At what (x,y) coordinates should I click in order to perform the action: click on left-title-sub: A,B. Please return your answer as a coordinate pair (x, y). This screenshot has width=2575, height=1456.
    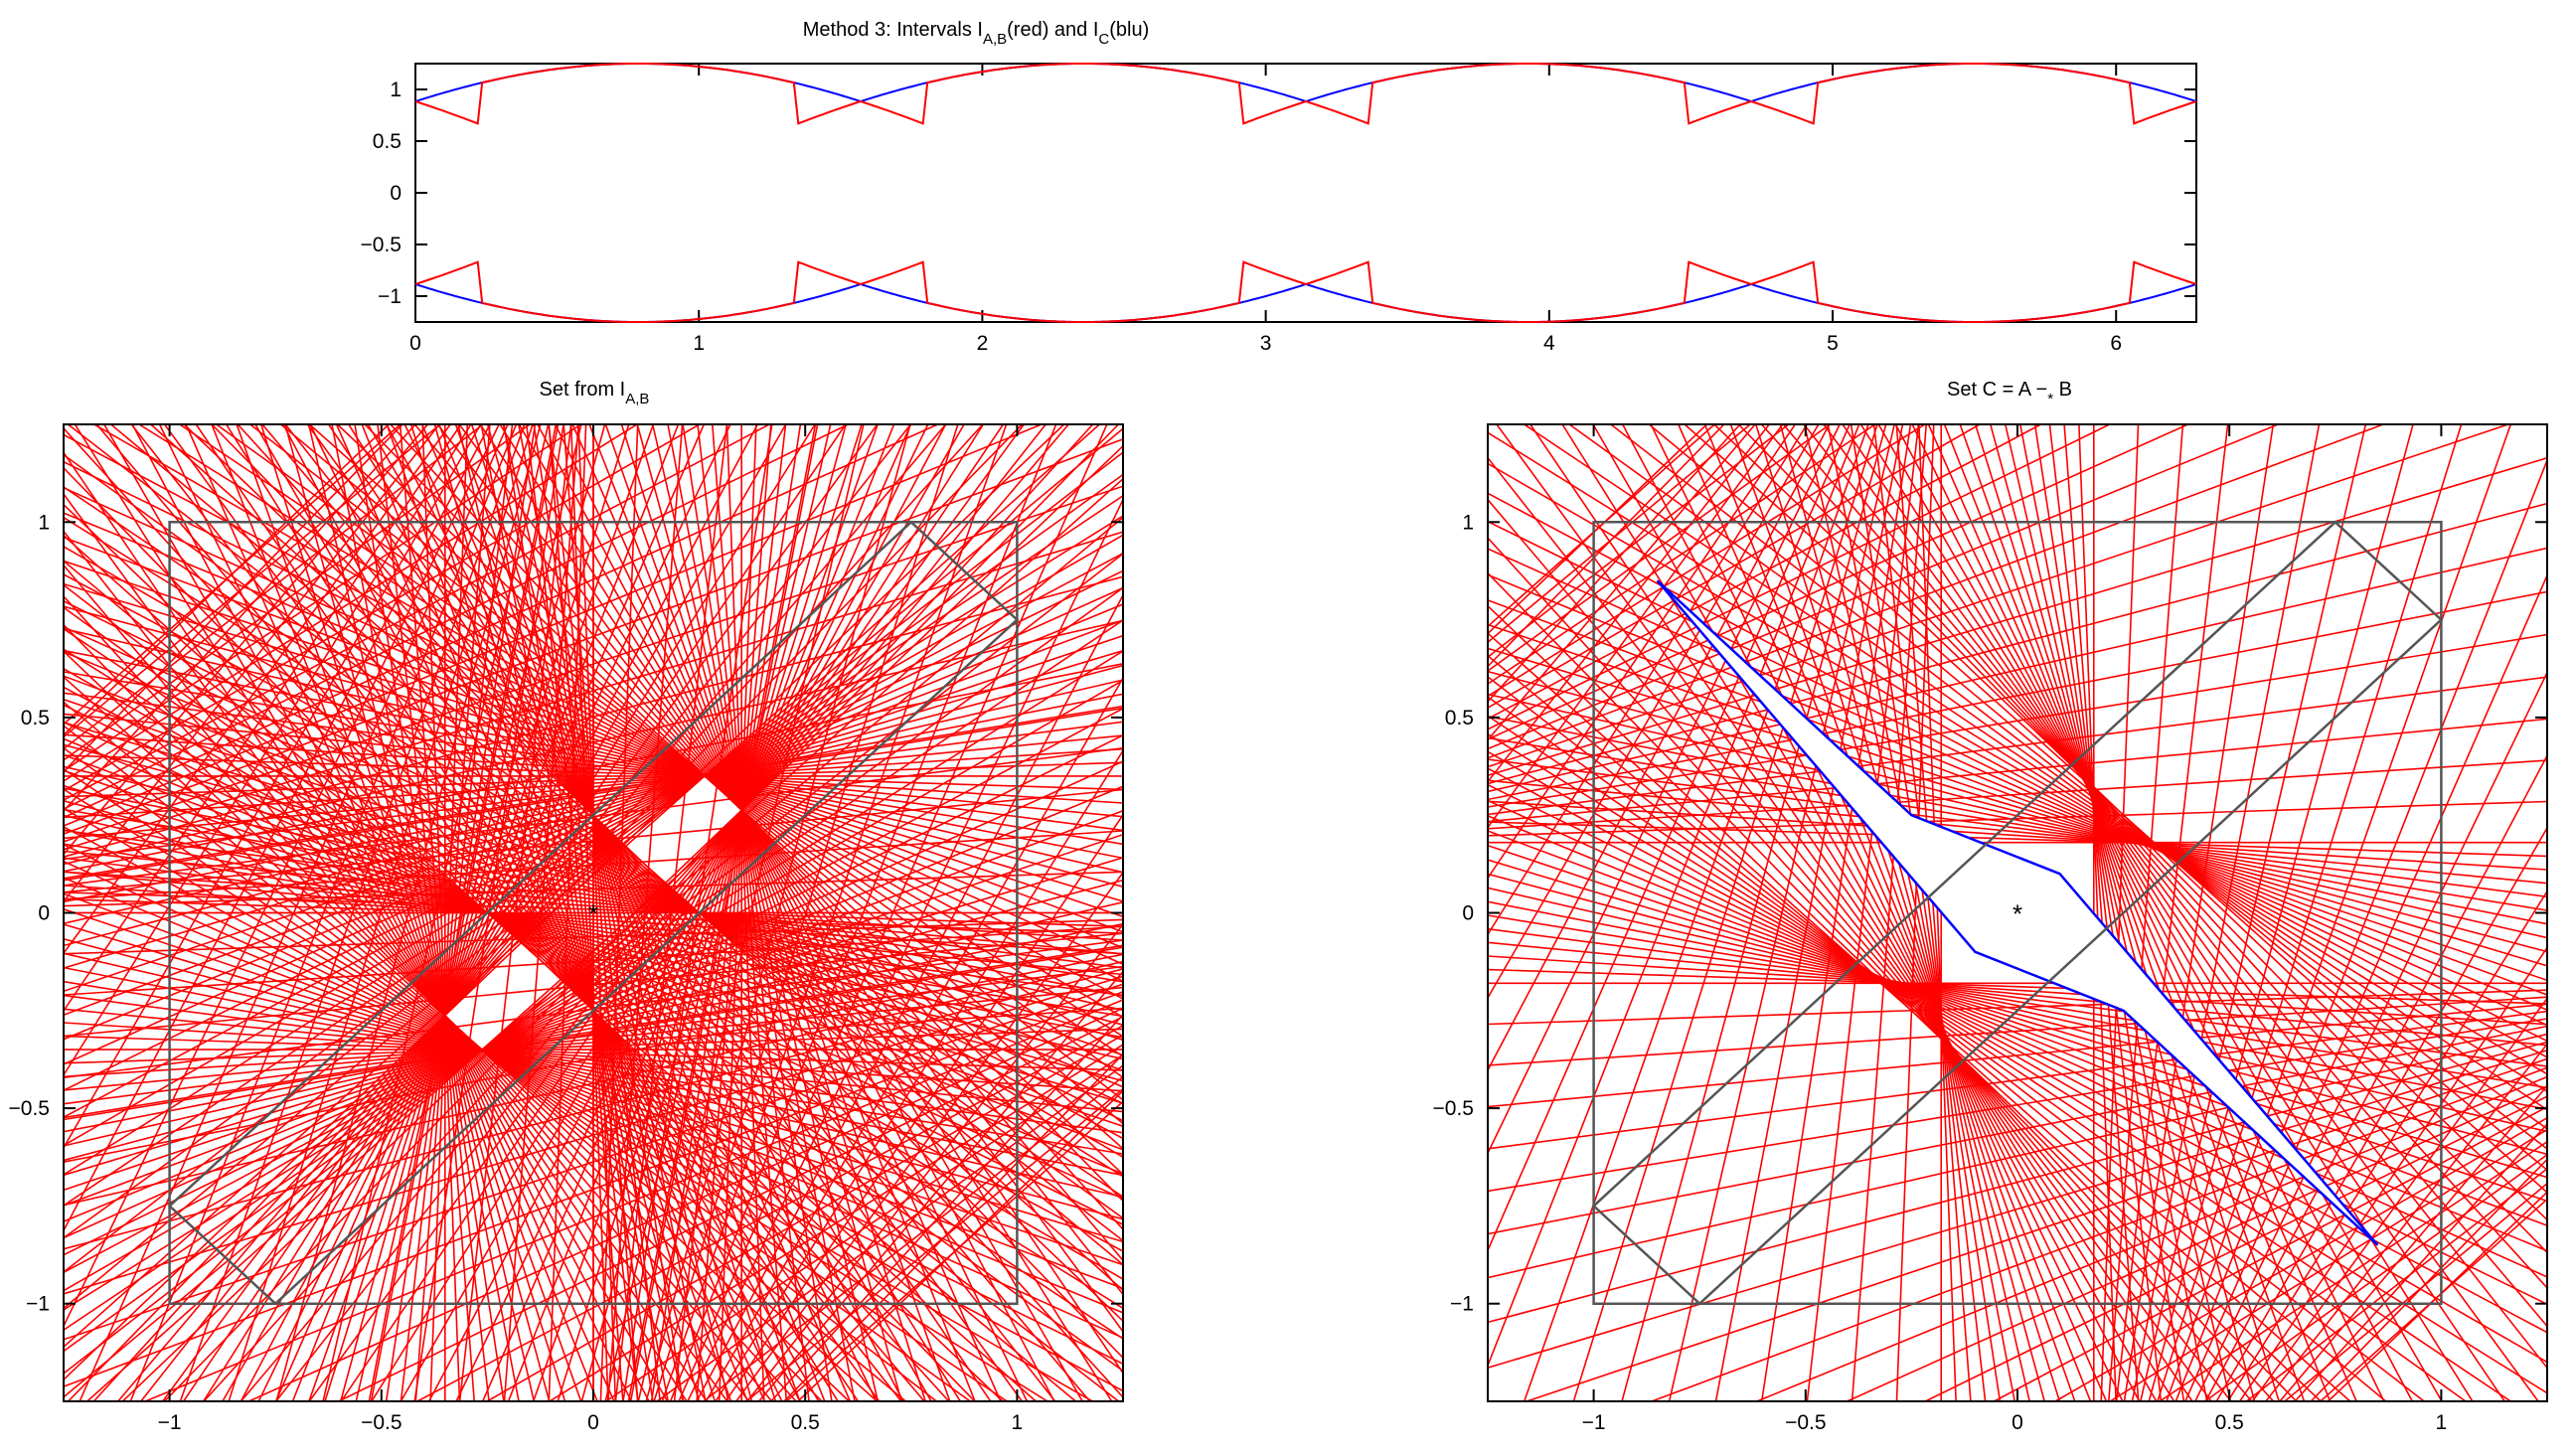
    Looking at the image, I should click on (637, 399).